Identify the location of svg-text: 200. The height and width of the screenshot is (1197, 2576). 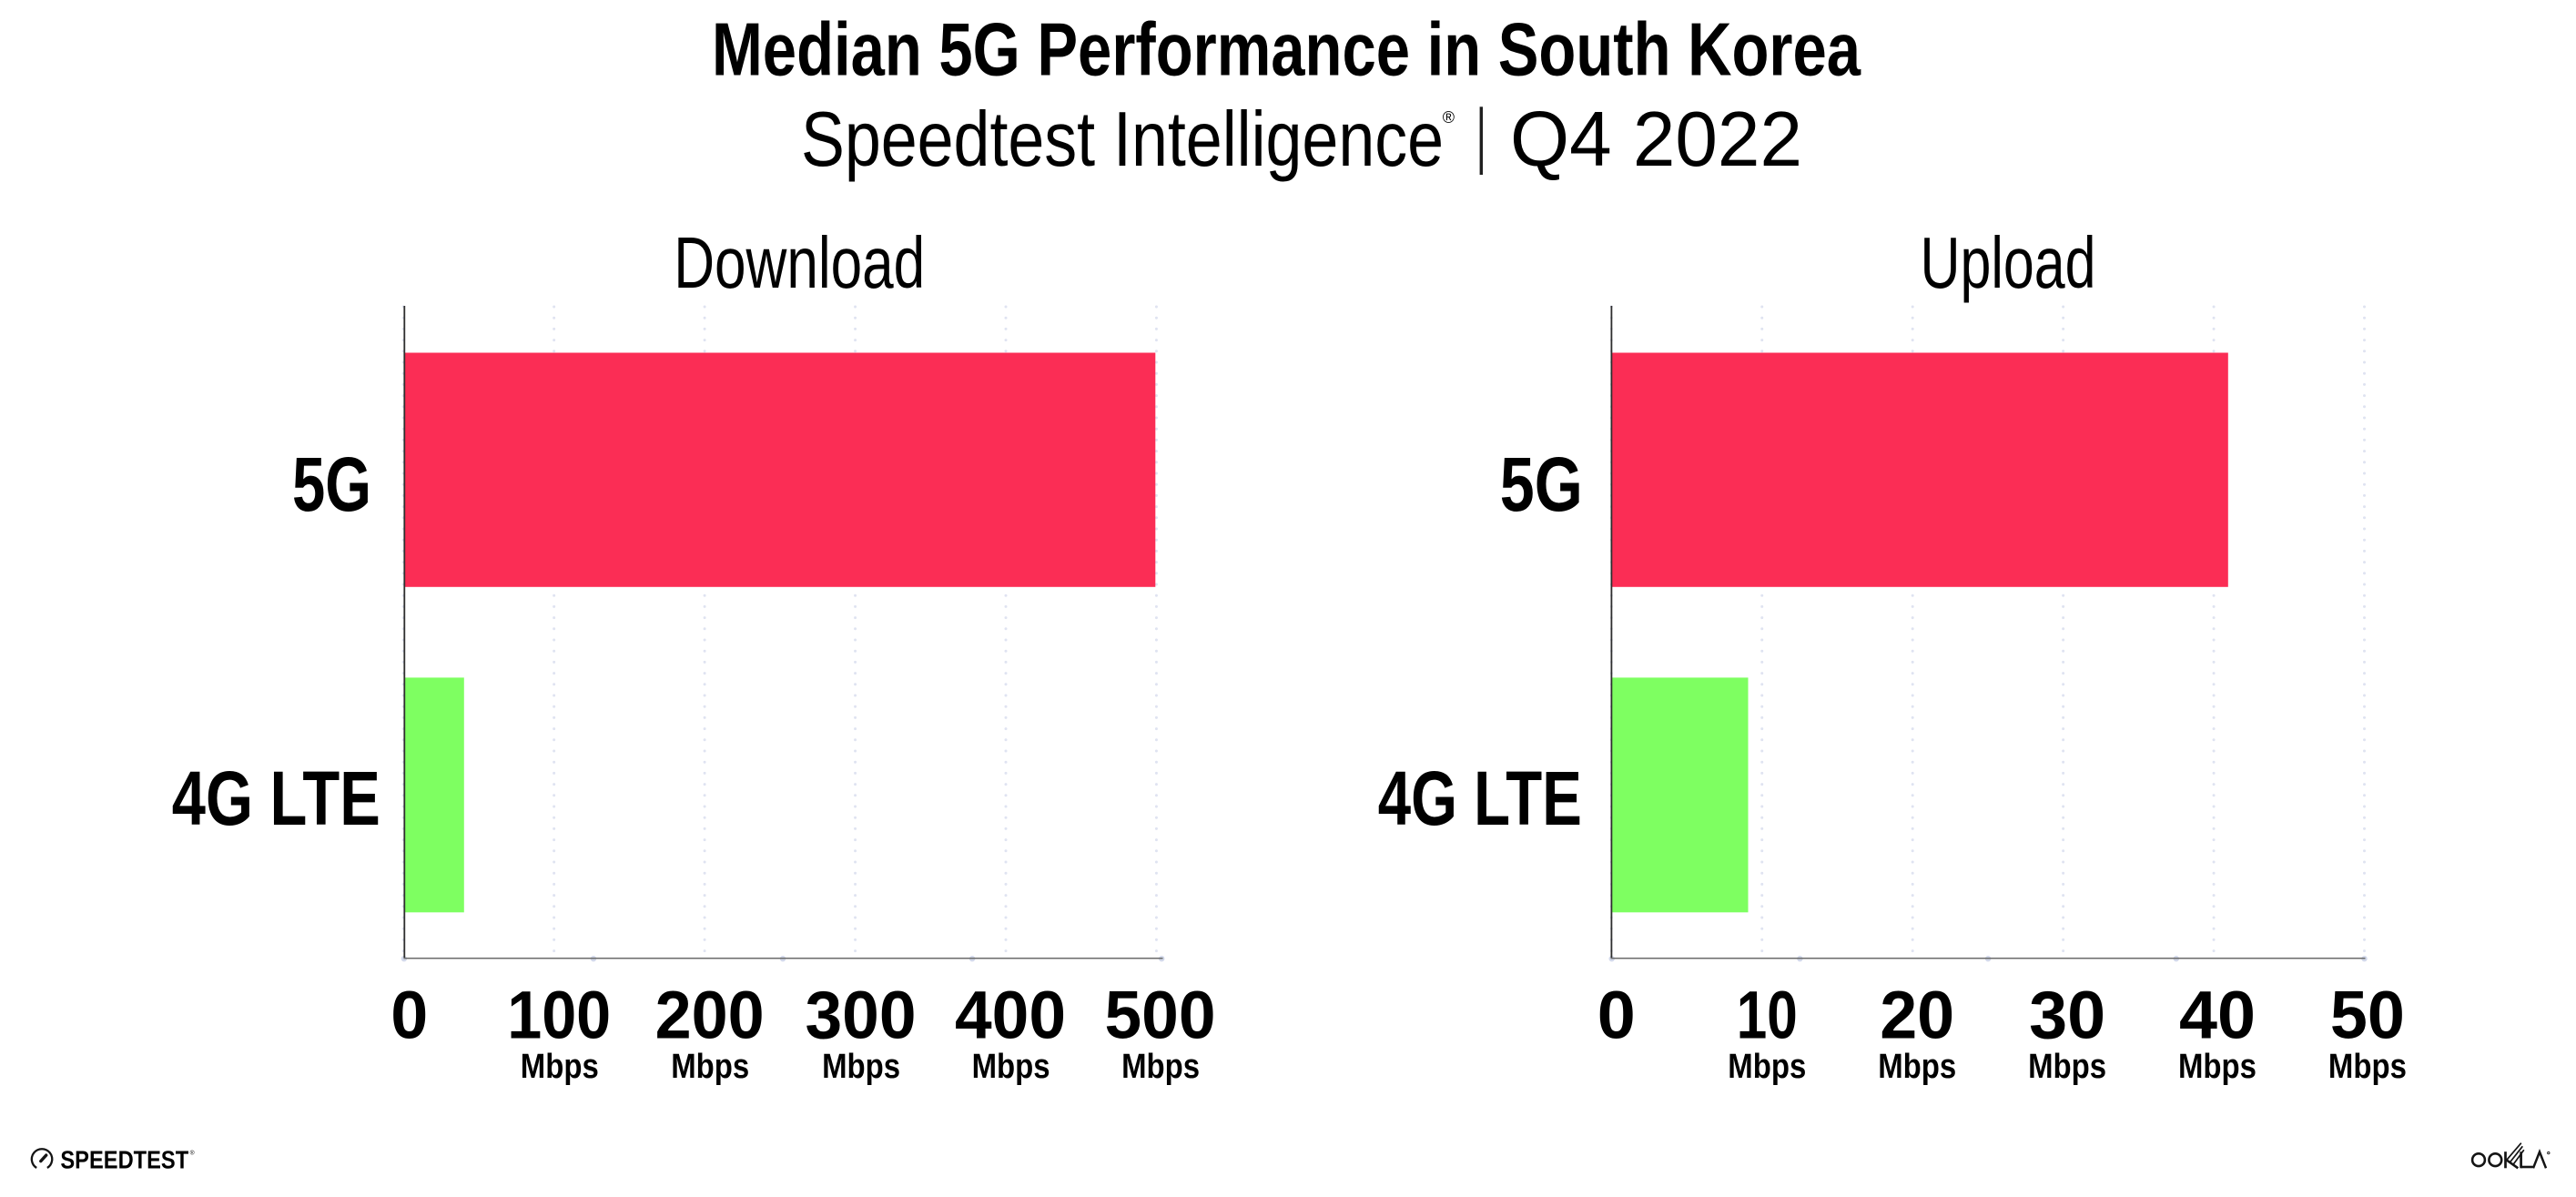
(710, 1015).